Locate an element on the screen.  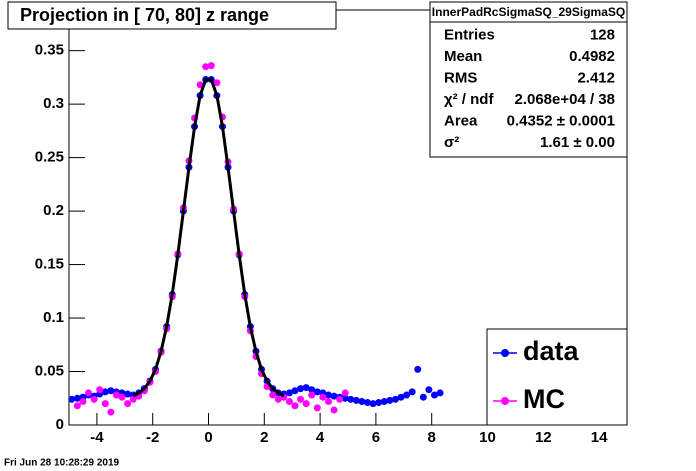
x-tick-label: 0 is located at coordinates (208, 437).